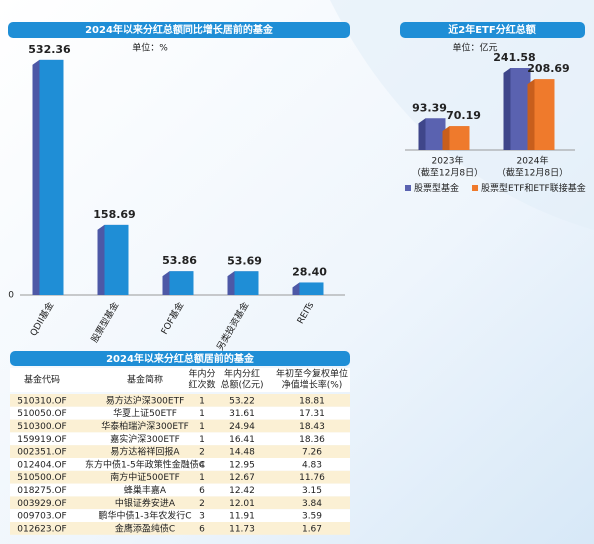  I want to click on table-cell: 南方中证500ETF, so click(145, 477).